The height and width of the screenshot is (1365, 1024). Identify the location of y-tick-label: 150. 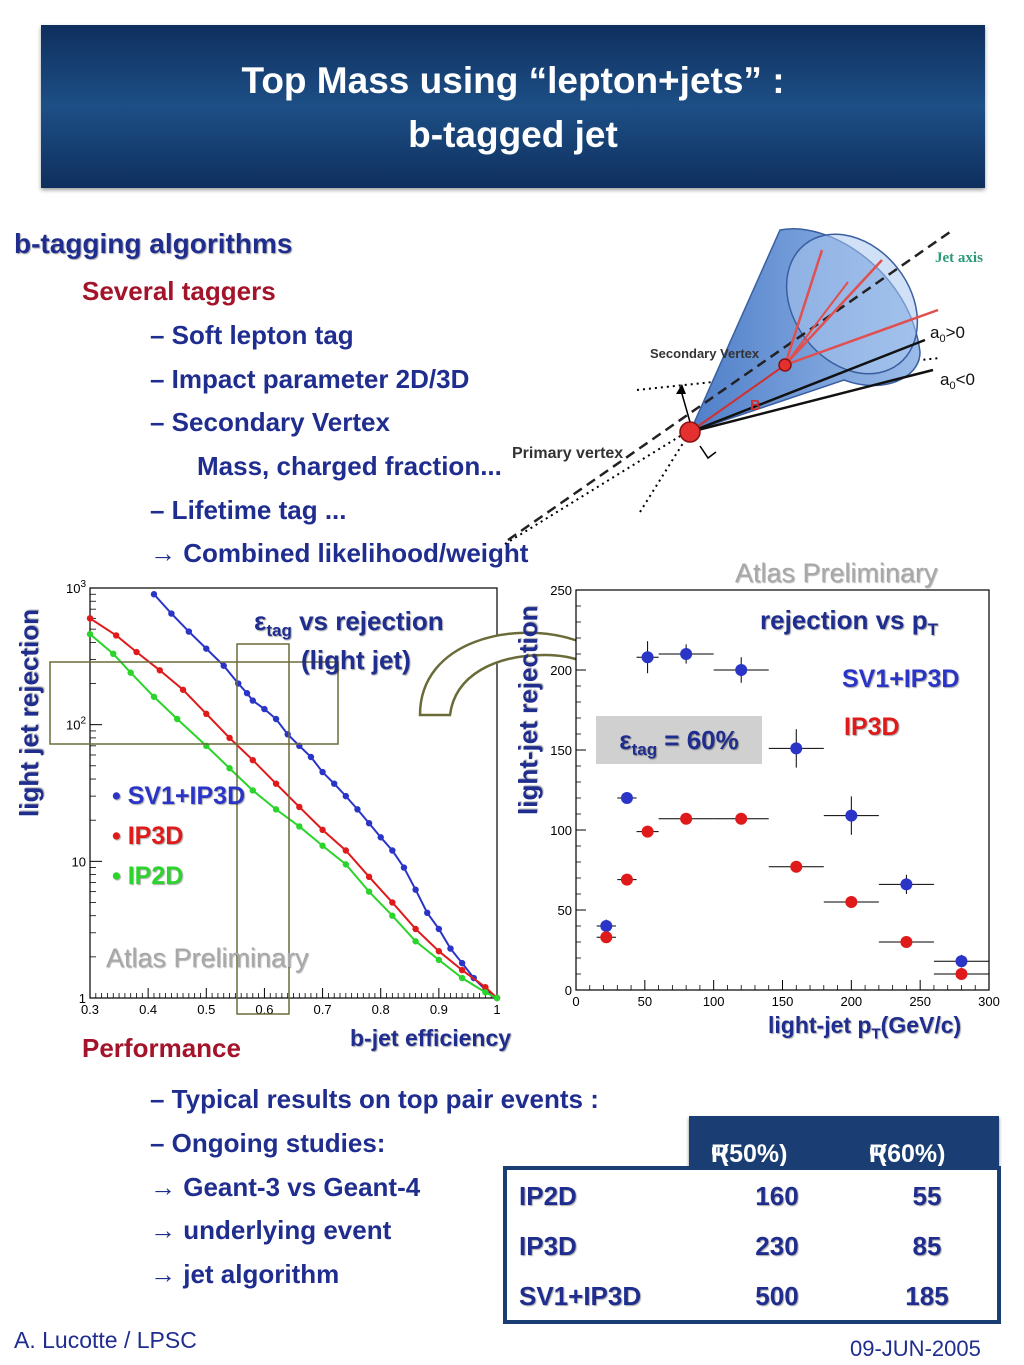
(561, 750).